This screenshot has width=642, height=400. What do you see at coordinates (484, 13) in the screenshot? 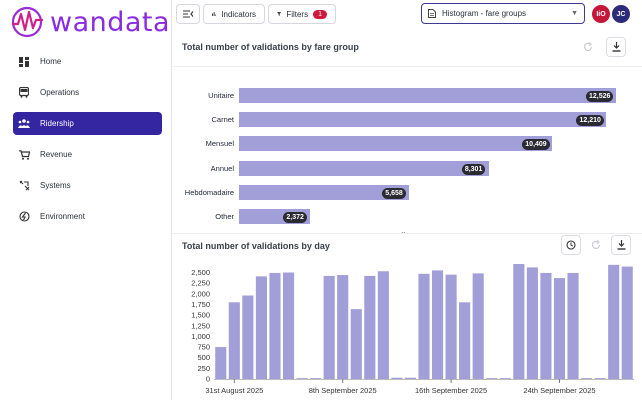
I see `chart-type-value: Histogram - fare groups` at bounding box center [484, 13].